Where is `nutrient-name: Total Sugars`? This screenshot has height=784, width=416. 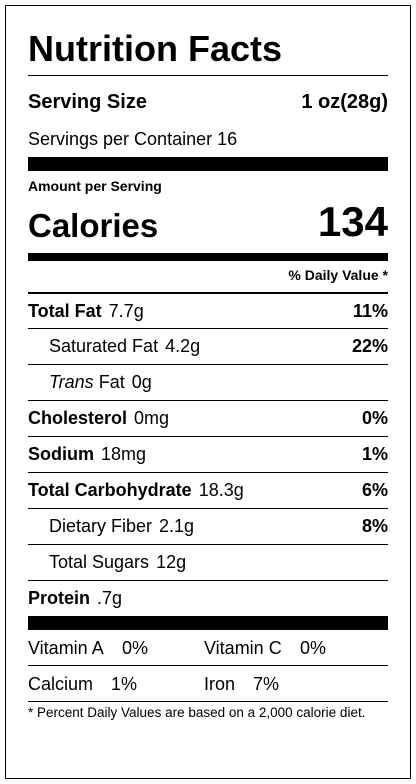 nutrient-name: Total Sugars is located at coordinates (99, 562).